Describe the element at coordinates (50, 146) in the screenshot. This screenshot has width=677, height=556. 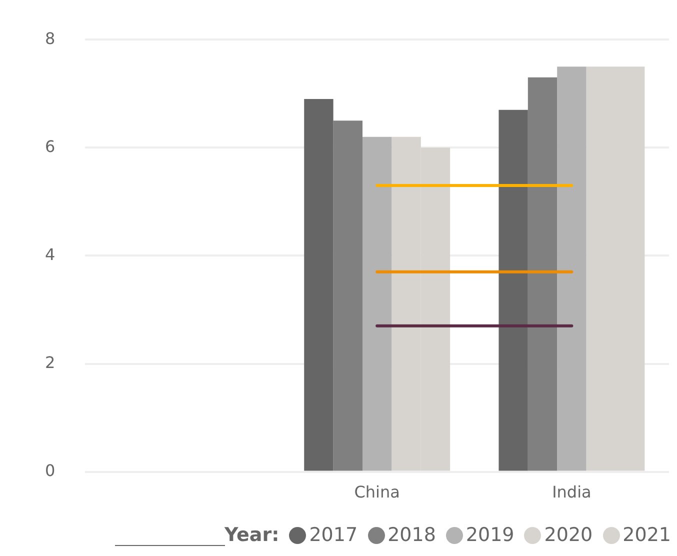
I see `y-tick-label: 6` at that location.